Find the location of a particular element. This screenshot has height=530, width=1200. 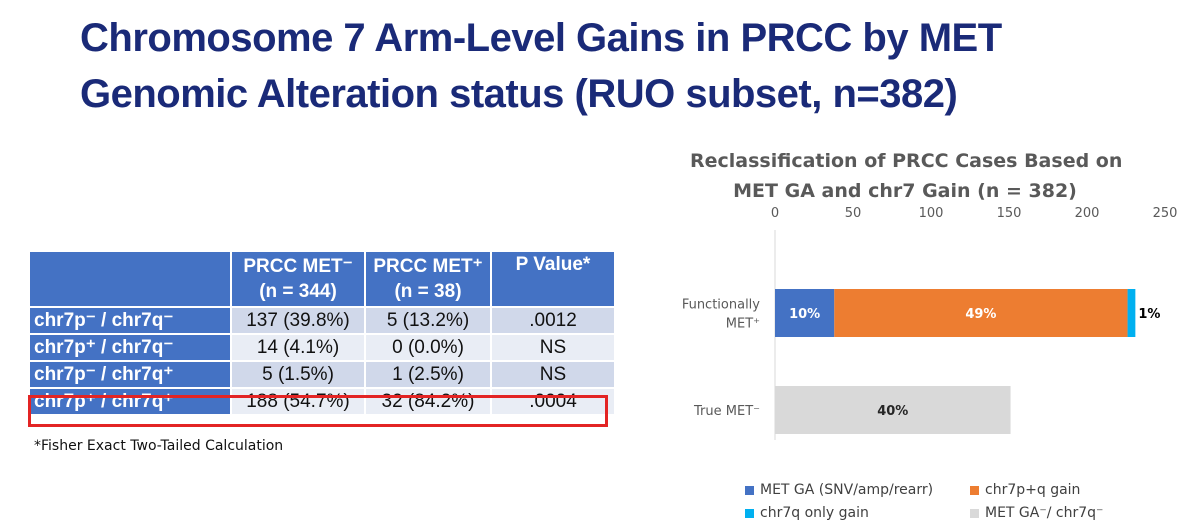

header-prcc-met-pos-n: (n = 38) is located at coordinates (428, 291).